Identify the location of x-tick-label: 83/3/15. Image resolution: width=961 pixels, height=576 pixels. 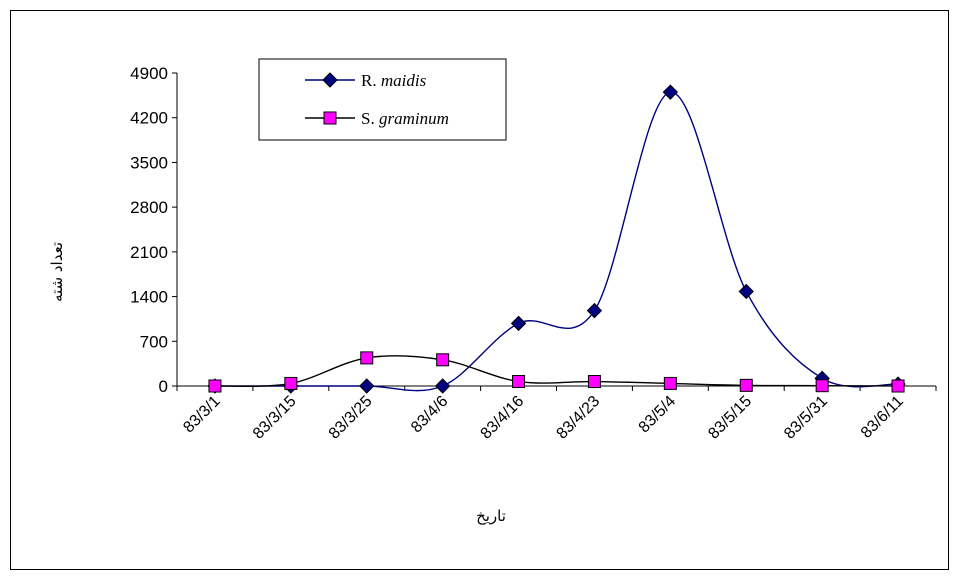
(275, 418).